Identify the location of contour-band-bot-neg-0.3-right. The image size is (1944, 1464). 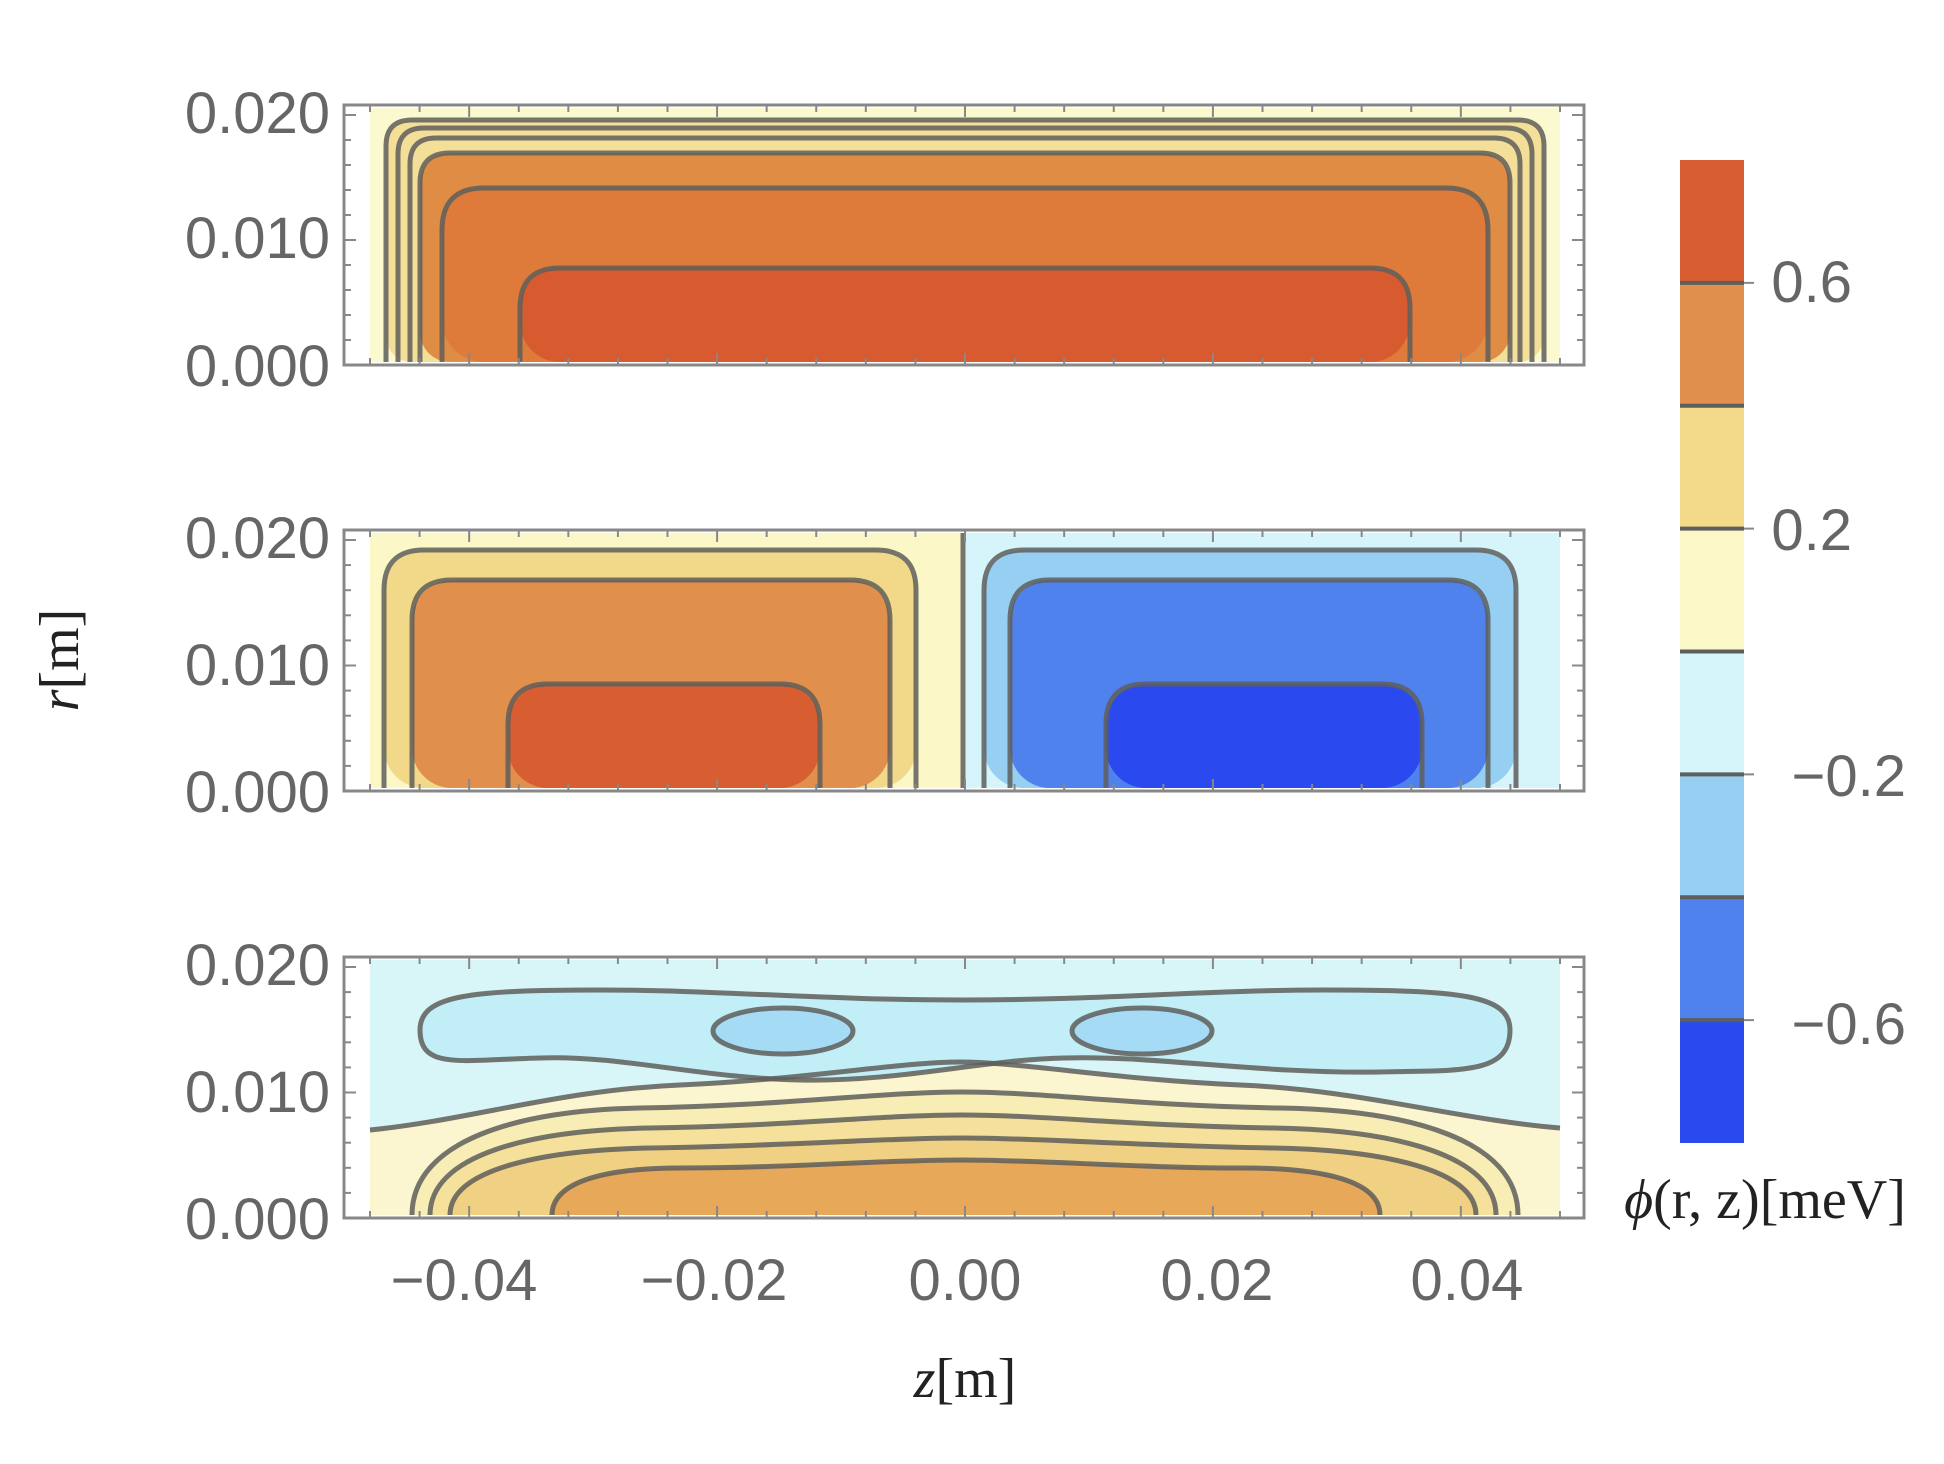
(1142, 1031).